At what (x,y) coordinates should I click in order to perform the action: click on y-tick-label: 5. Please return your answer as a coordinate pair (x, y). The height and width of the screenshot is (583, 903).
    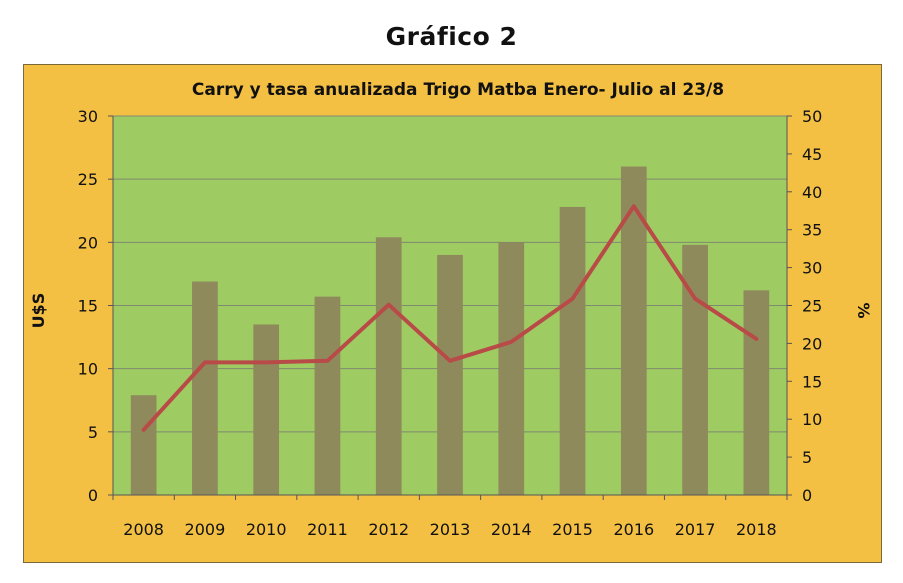
    Looking at the image, I should click on (93, 432).